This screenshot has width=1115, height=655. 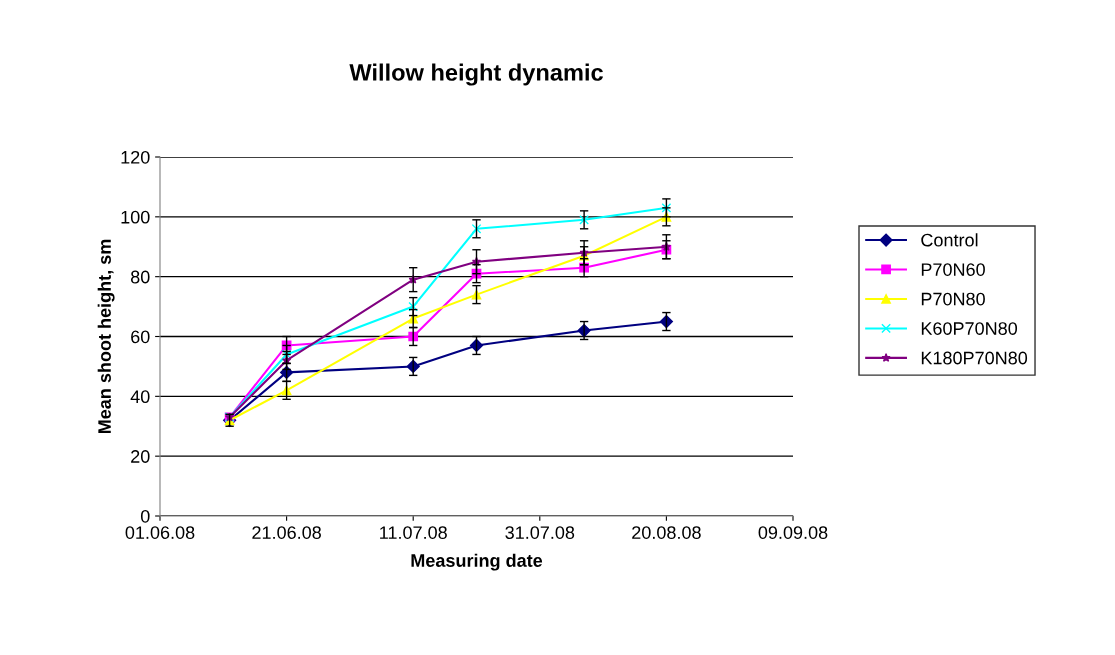 What do you see at coordinates (160, 532) in the screenshot?
I see `x-tick-label: 01.06.08` at bounding box center [160, 532].